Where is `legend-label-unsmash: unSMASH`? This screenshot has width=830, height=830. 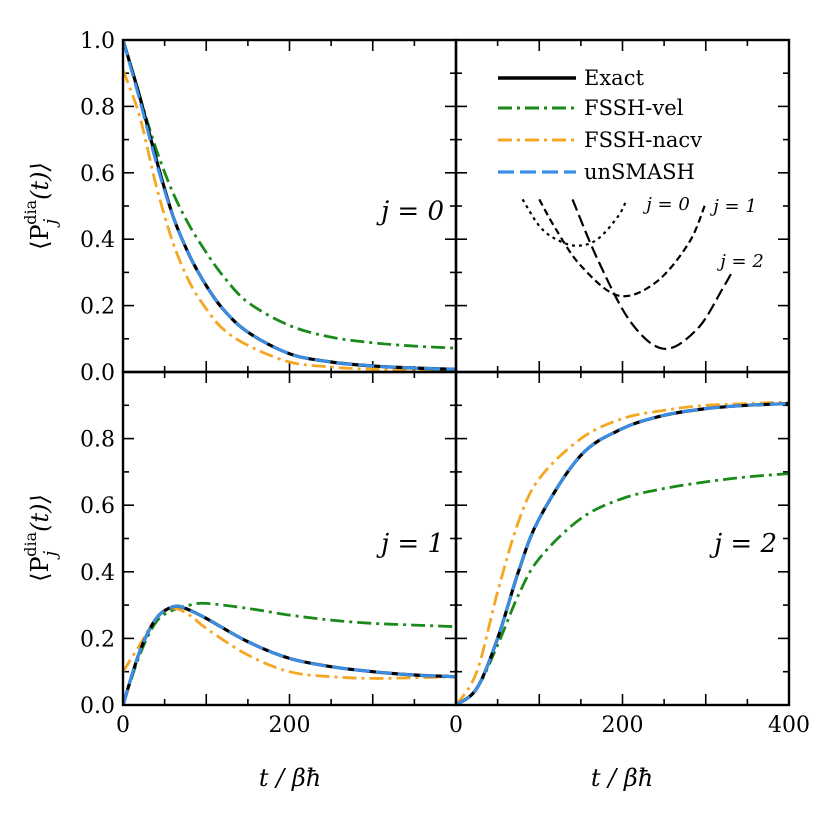
legend-label-unsmash: unSMASH is located at coordinates (639, 172).